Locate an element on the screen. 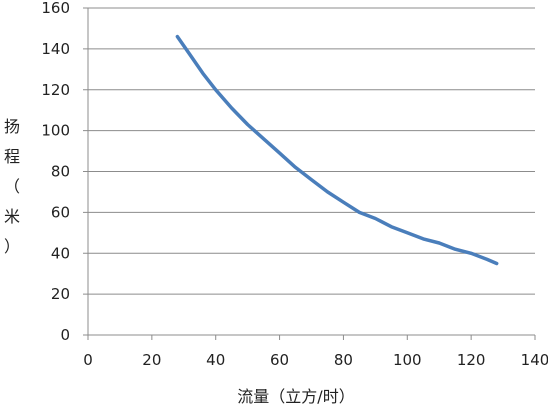 The image size is (548, 409). y-tick-label-120: 120 is located at coordinates (55, 90).